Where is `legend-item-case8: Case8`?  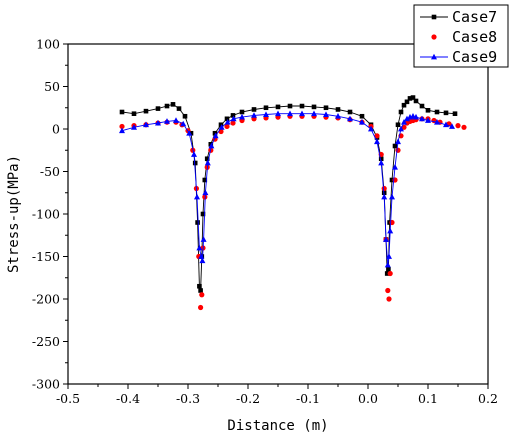 legend-item-case8: Case8 is located at coordinates (464, 37).